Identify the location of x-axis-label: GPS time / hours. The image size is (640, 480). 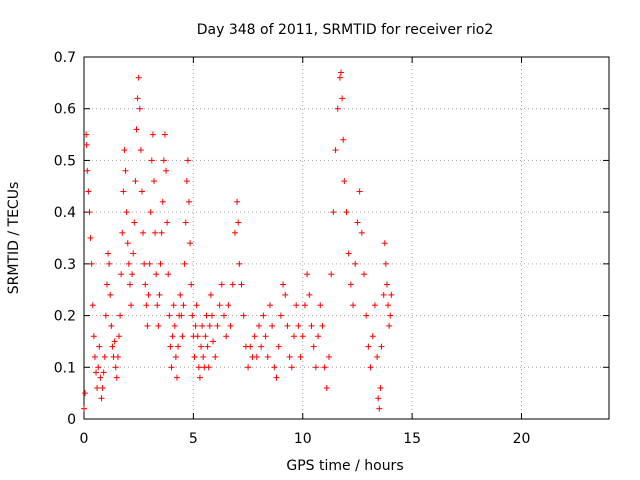
(344, 466).